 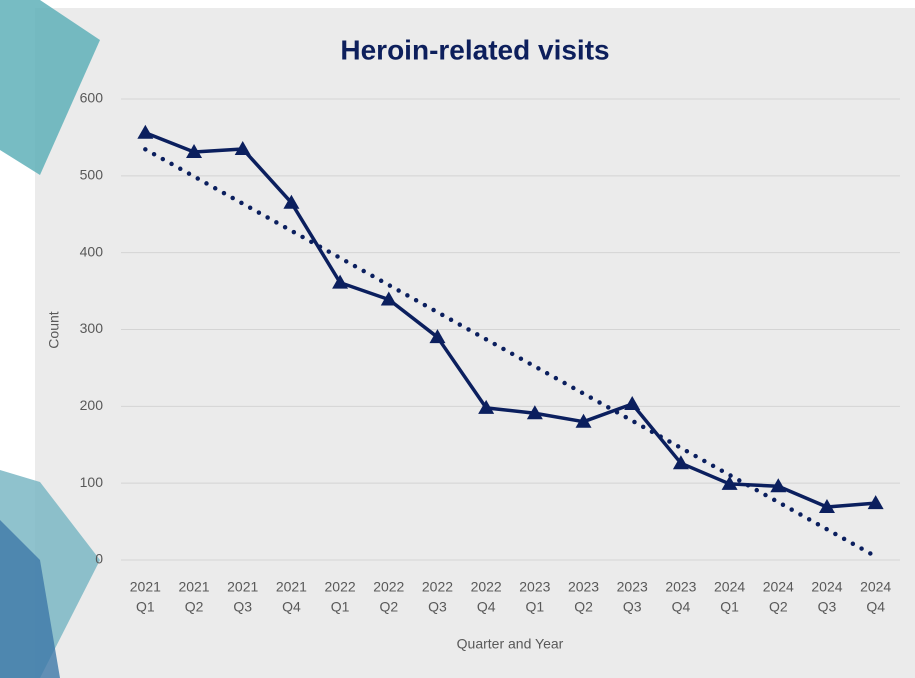 I want to click on y-tick-label: 400, so click(x=92, y=251).